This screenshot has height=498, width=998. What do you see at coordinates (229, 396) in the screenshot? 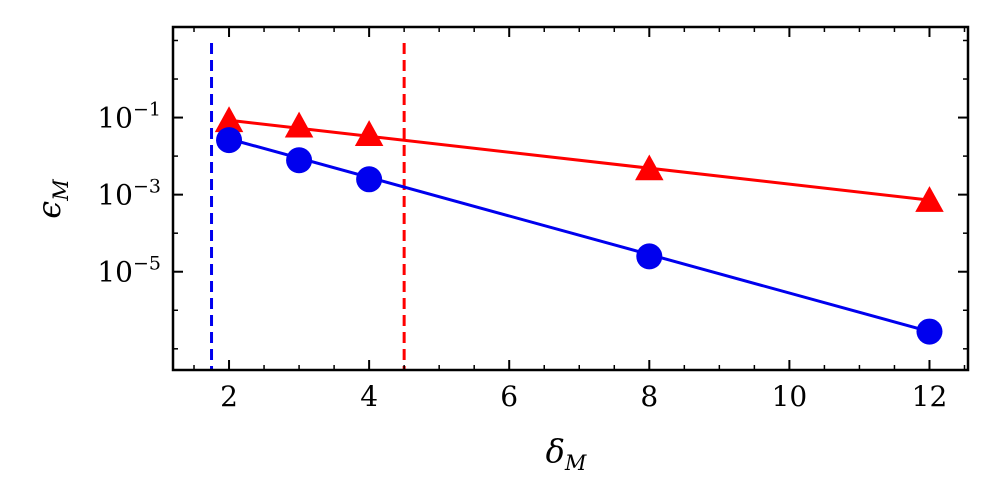
I see `x-tick-label-2: 2` at bounding box center [229, 396].